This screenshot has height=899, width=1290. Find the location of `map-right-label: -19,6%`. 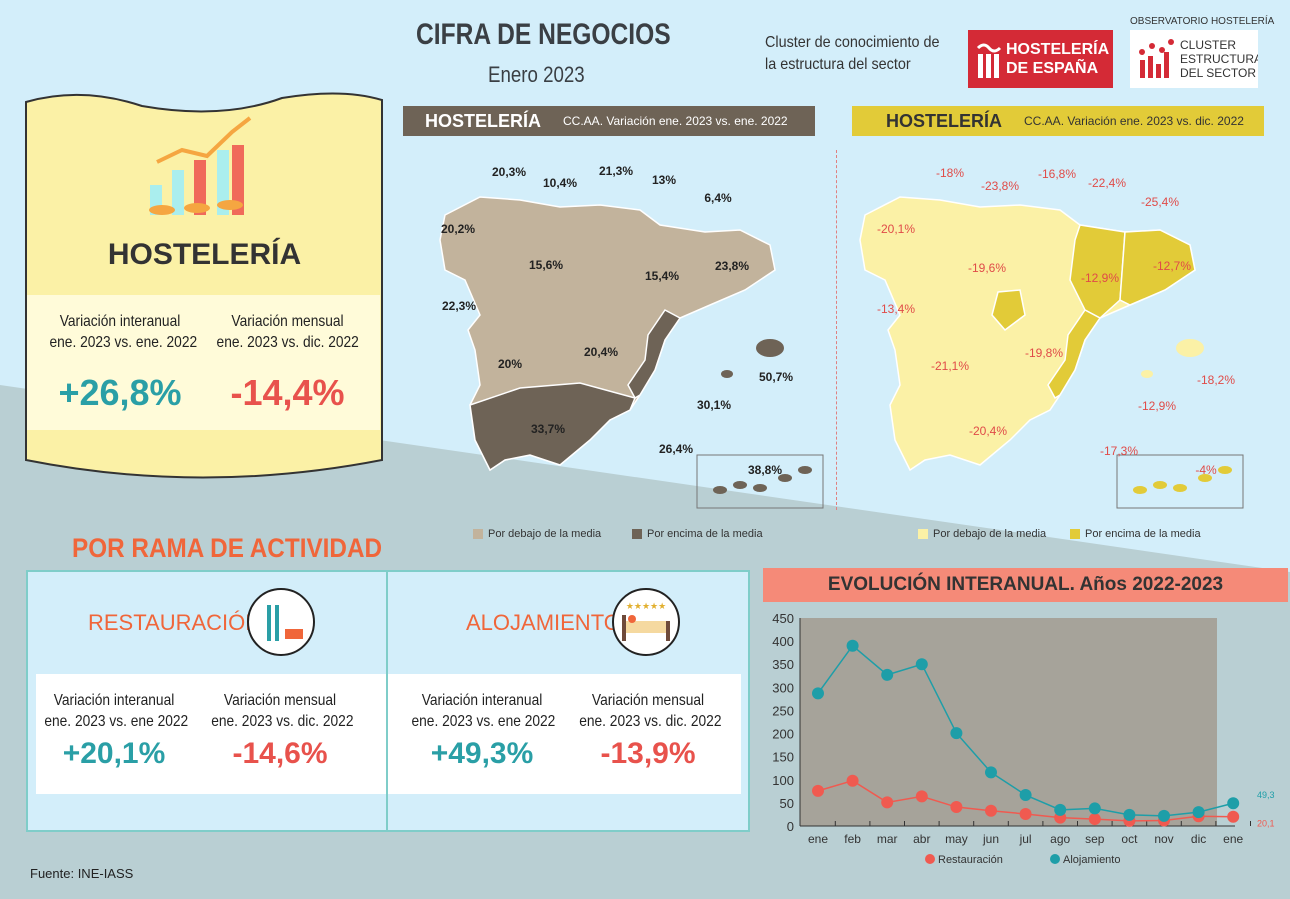

map-right-label: -19,6% is located at coordinates (987, 268).